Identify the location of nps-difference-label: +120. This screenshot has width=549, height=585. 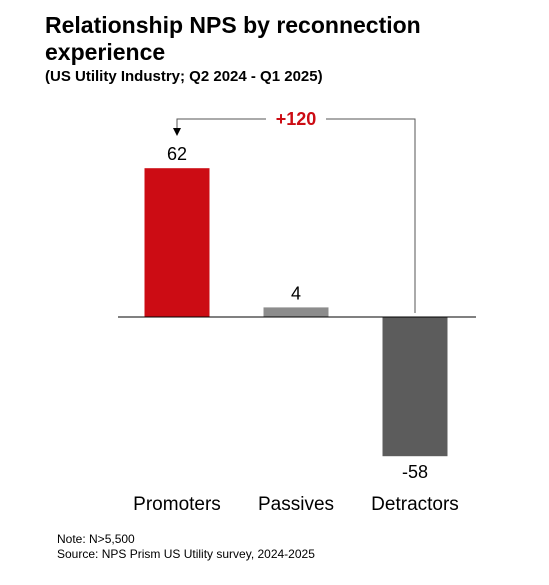
(296, 119).